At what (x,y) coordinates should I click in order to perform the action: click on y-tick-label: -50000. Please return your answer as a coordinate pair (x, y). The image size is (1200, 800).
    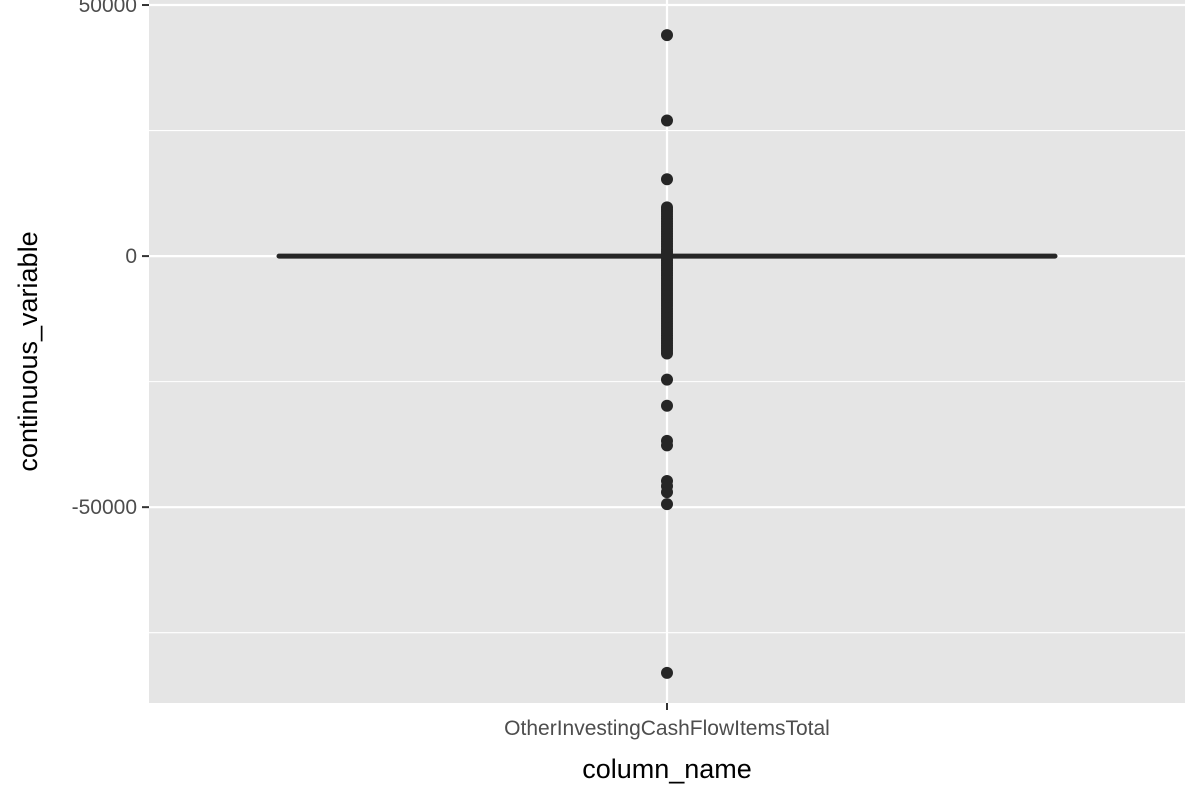
    Looking at the image, I should click on (104, 507).